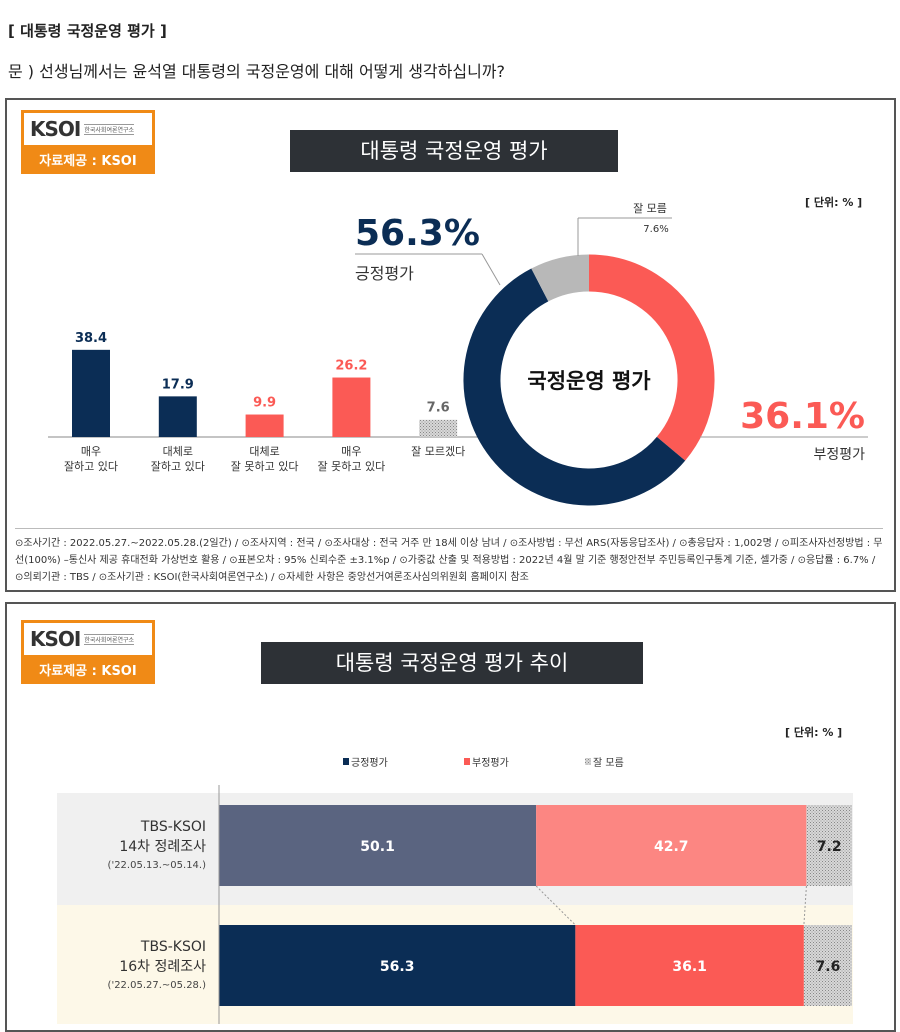  I want to click on segment-value-label: 36.1, so click(689, 967).